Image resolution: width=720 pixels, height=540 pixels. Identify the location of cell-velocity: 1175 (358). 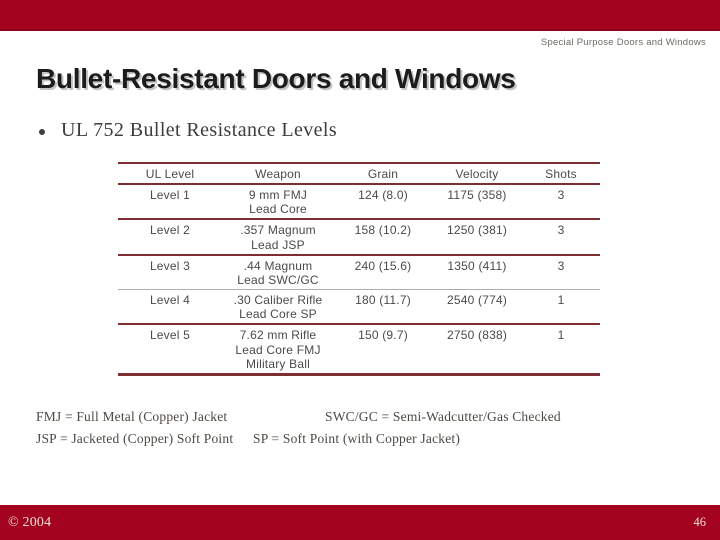
(477, 195).